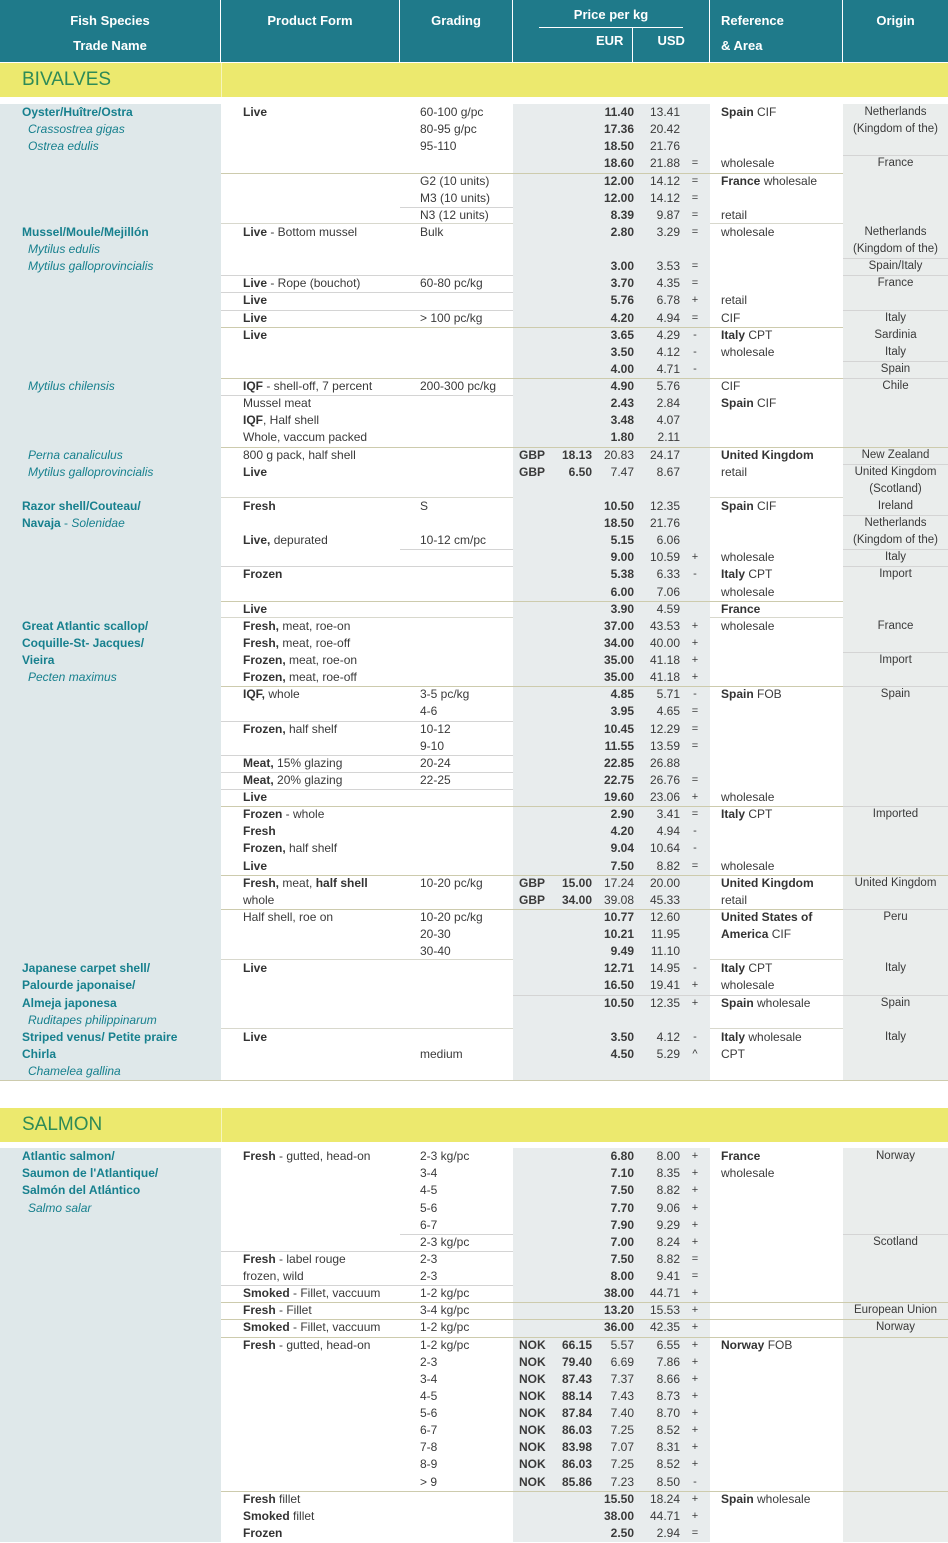  What do you see at coordinates (748, 625) in the screenshot?
I see `reference-cell: wholesale` at bounding box center [748, 625].